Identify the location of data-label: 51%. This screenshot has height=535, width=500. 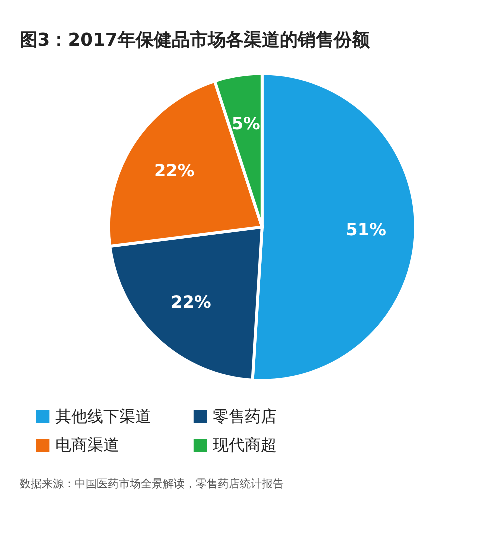
(366, 229).